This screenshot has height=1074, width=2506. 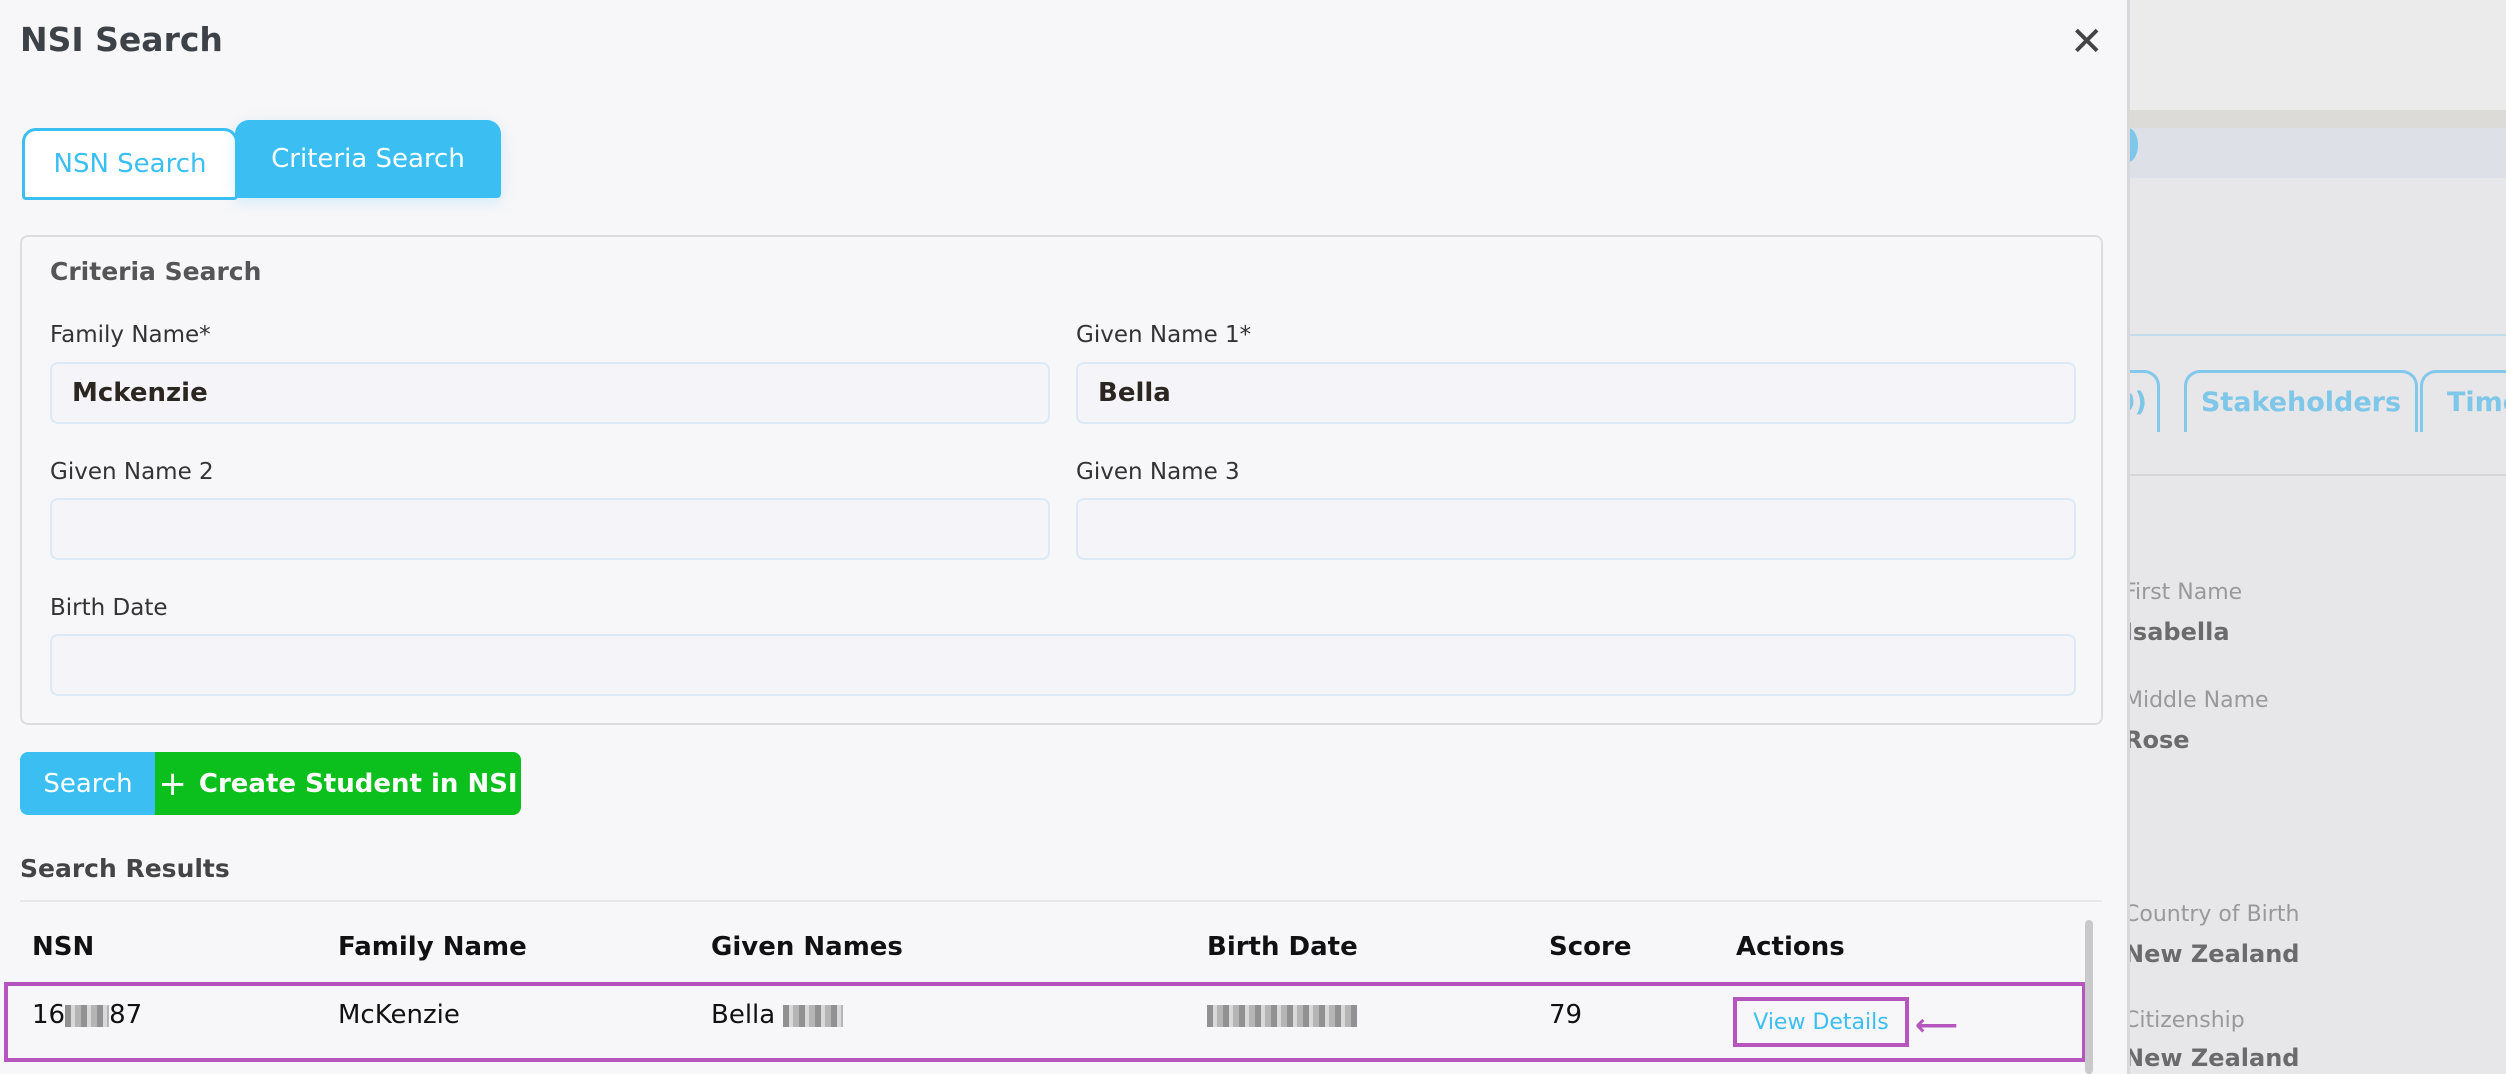 I want to click on scrollbar, so click(x=2089, y=997).